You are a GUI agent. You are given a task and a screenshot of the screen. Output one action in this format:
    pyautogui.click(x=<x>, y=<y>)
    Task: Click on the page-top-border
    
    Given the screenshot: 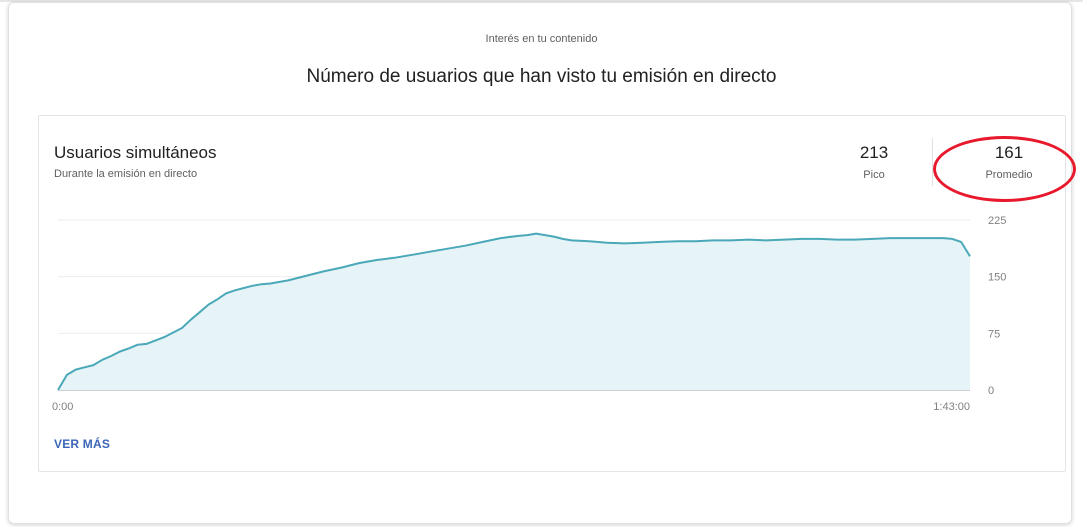 What is the action you would take?
    pyautogui.click(x=541, y=1)
    